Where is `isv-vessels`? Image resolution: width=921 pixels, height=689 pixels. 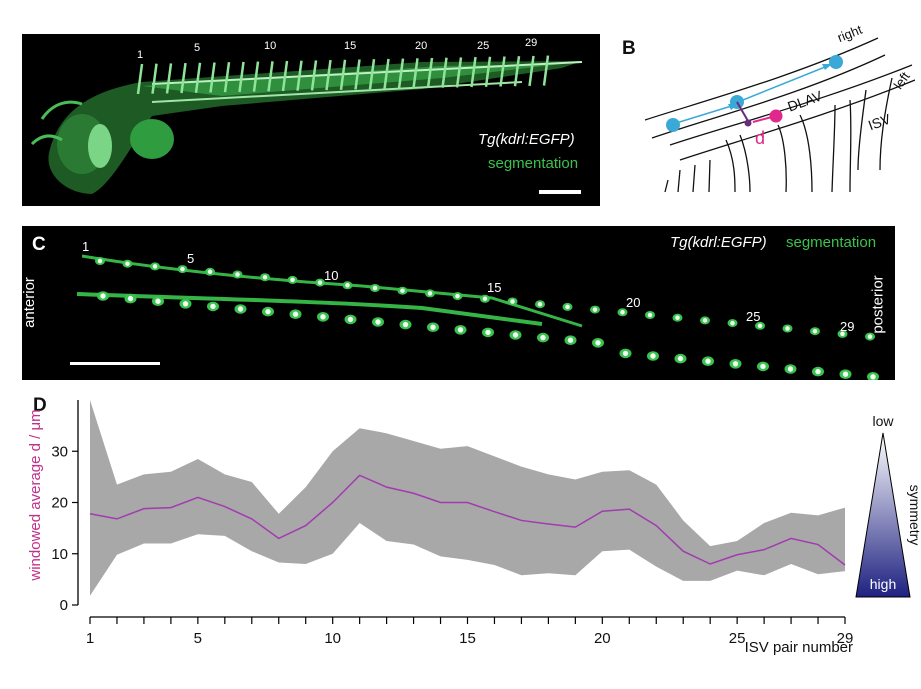 isv-vessels is located at coordinates (343, 75).